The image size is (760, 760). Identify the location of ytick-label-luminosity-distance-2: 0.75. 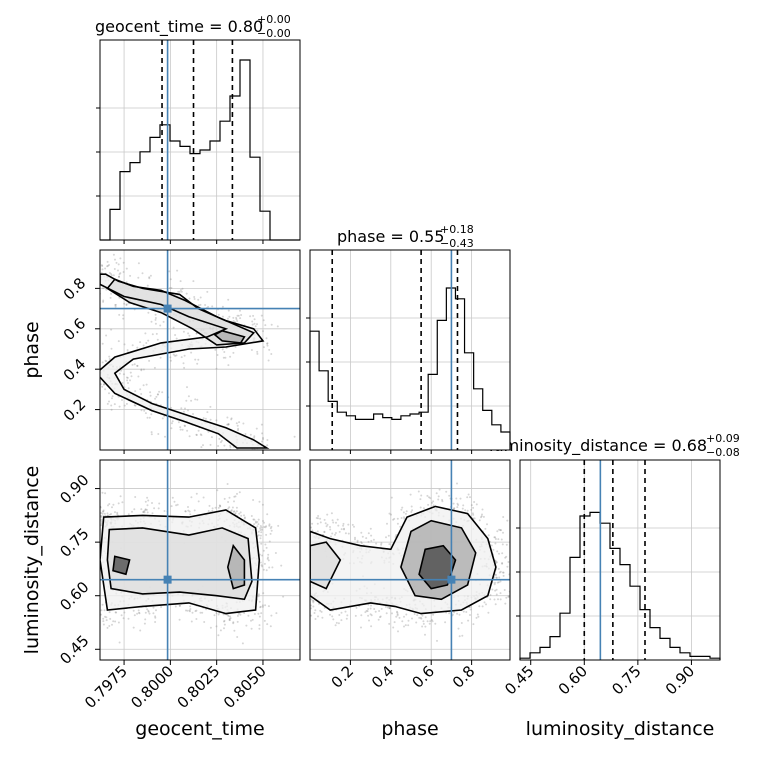
(74, 542).